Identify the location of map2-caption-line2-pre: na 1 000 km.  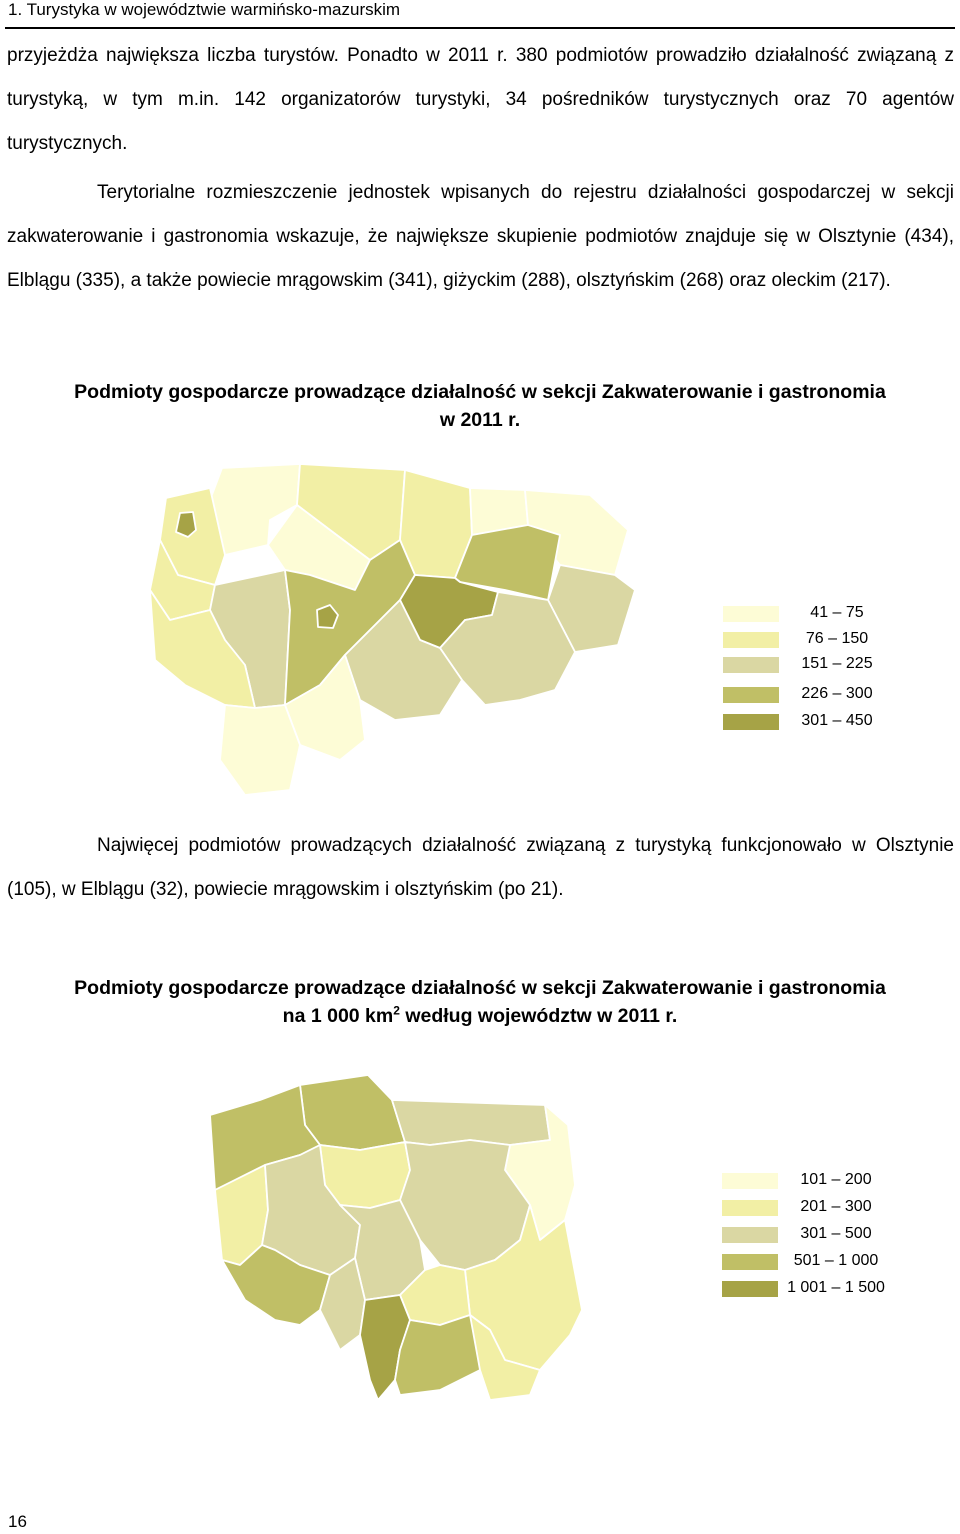
(338, 1016).